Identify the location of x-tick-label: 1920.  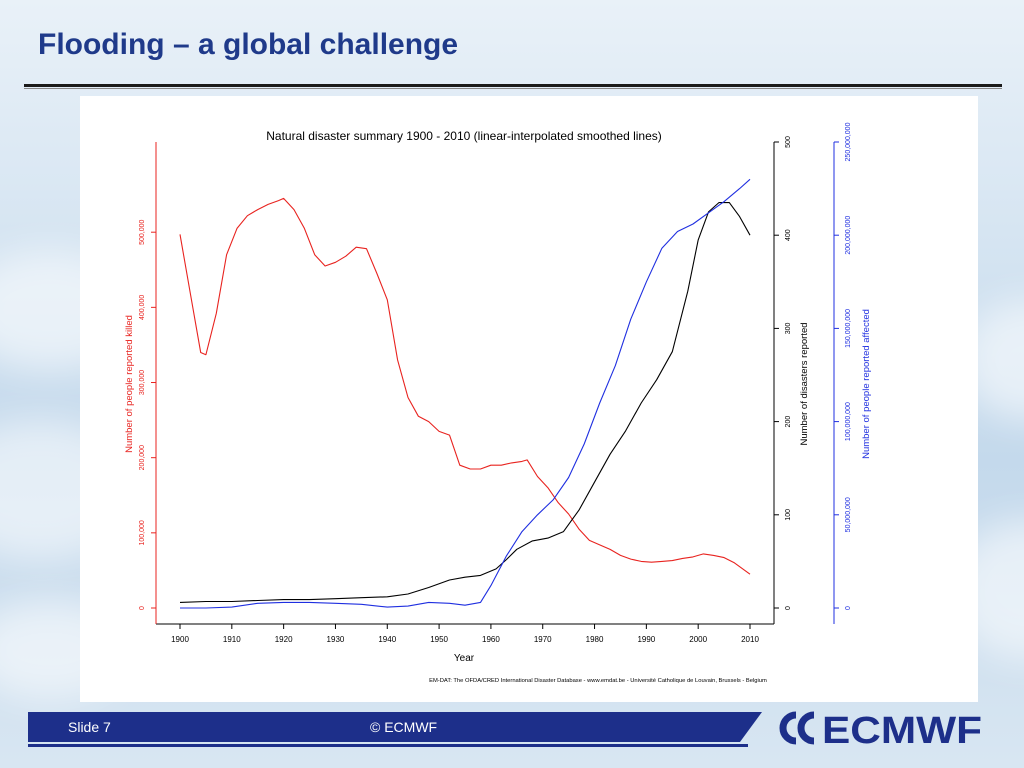
(284, 639).